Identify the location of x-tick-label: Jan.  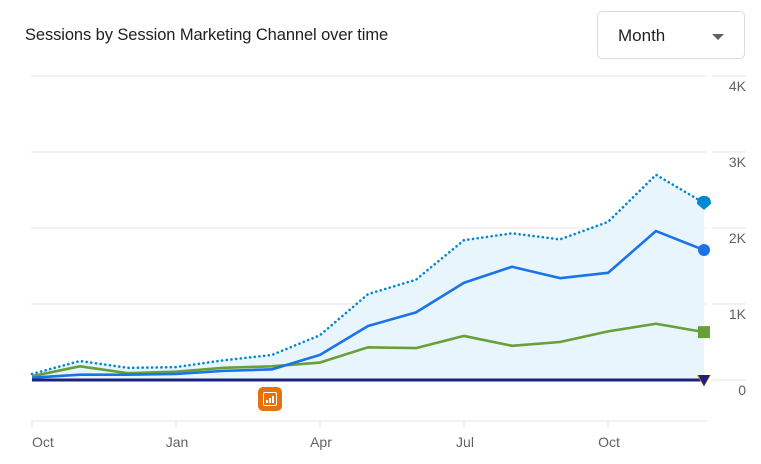
(177, 442).